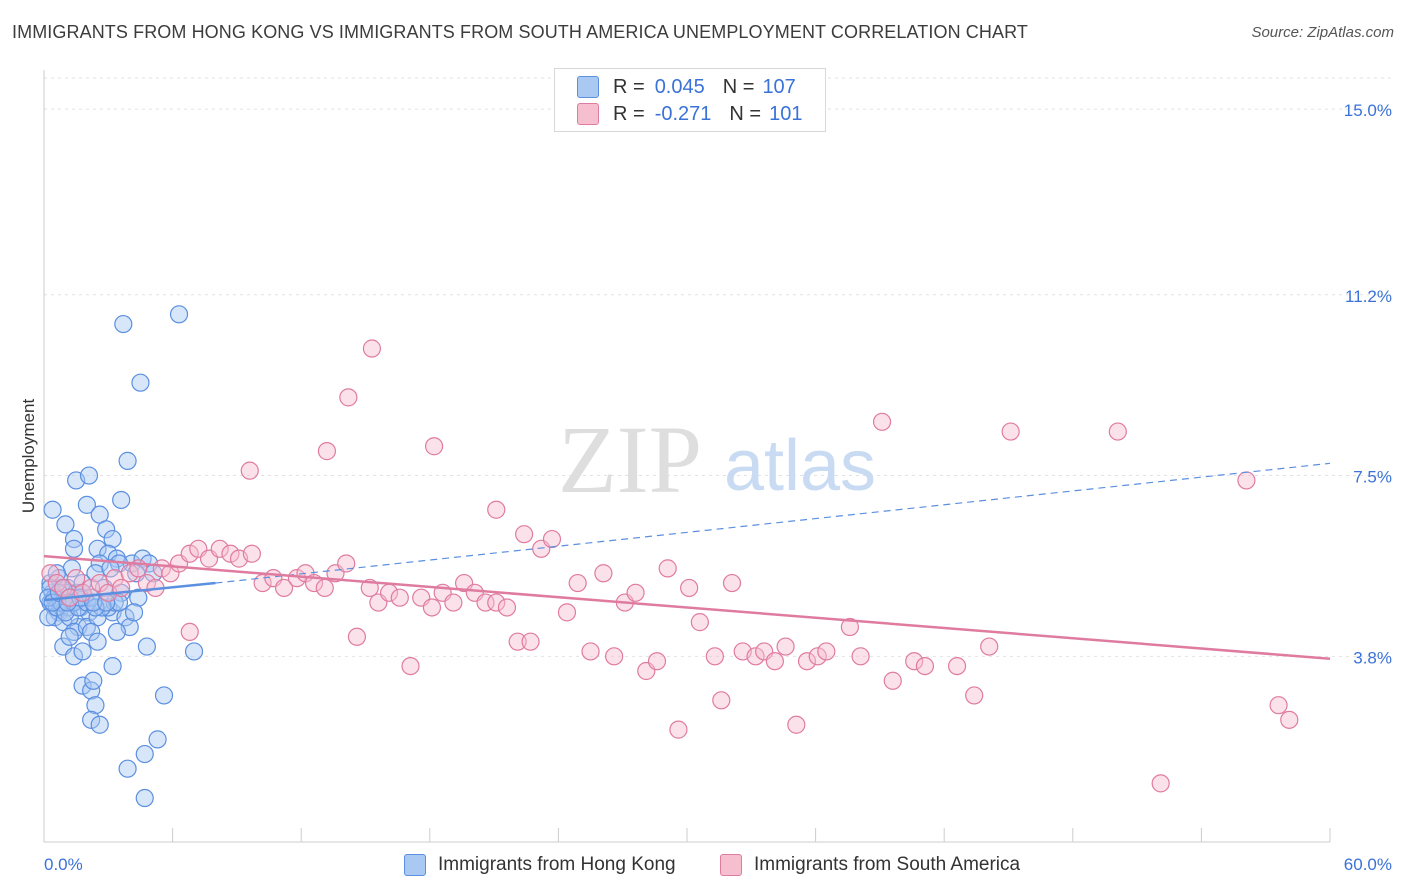  I want to click on x-tick-label: 0.0%, so click(63, 864).